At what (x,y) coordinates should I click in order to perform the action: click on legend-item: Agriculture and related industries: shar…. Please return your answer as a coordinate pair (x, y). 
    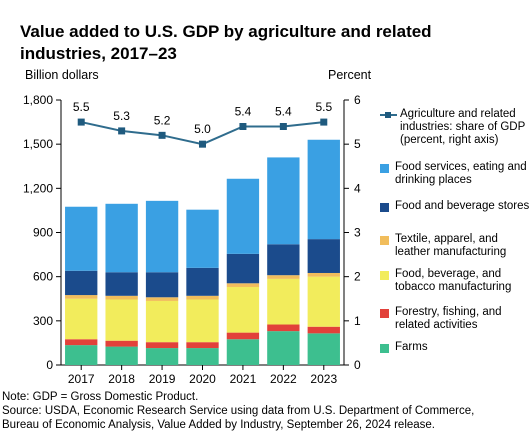
    Looking at the image, I should click on (455, 127).